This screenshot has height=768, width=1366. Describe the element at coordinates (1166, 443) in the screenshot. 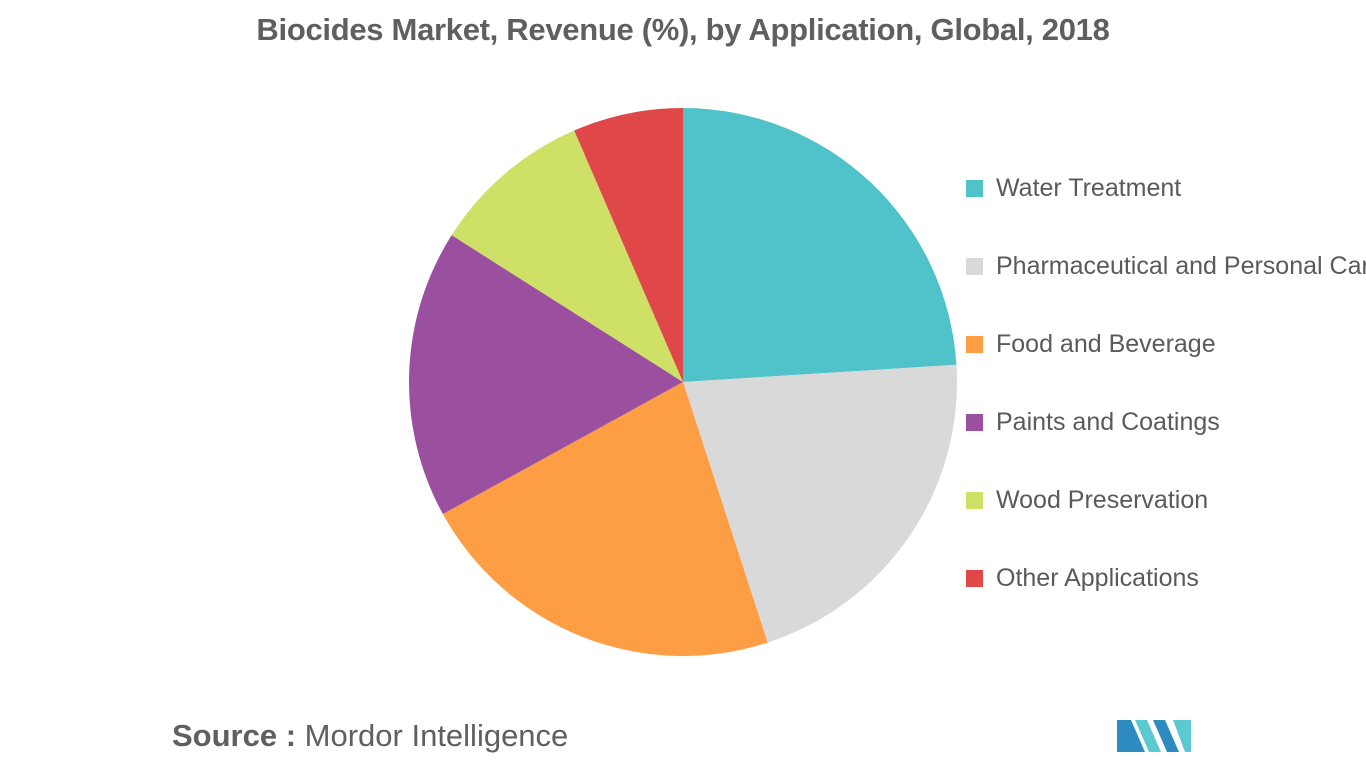

I see `legend-item: Paints and Coatings` at that location.